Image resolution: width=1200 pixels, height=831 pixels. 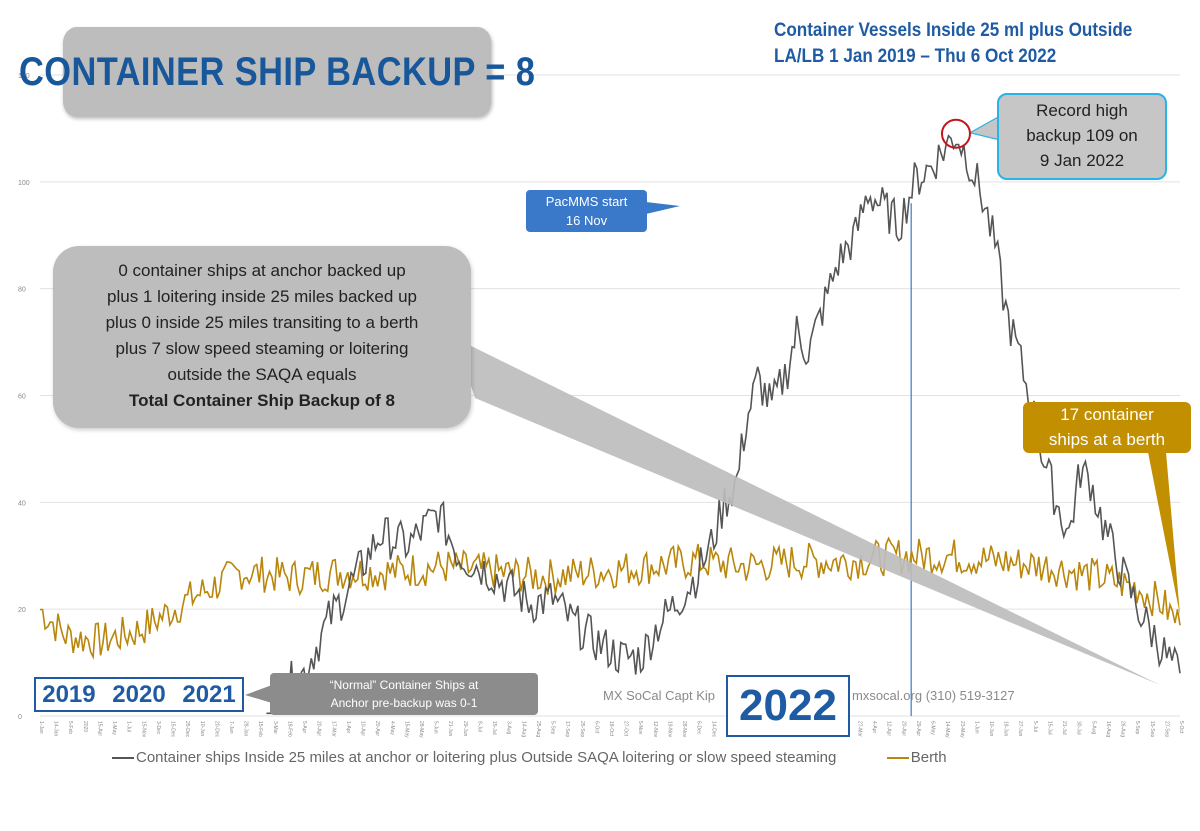 I want to click on record-high-callout: Record high backup 109 on 9 Jan 2022, so click(x=1082, y=136).